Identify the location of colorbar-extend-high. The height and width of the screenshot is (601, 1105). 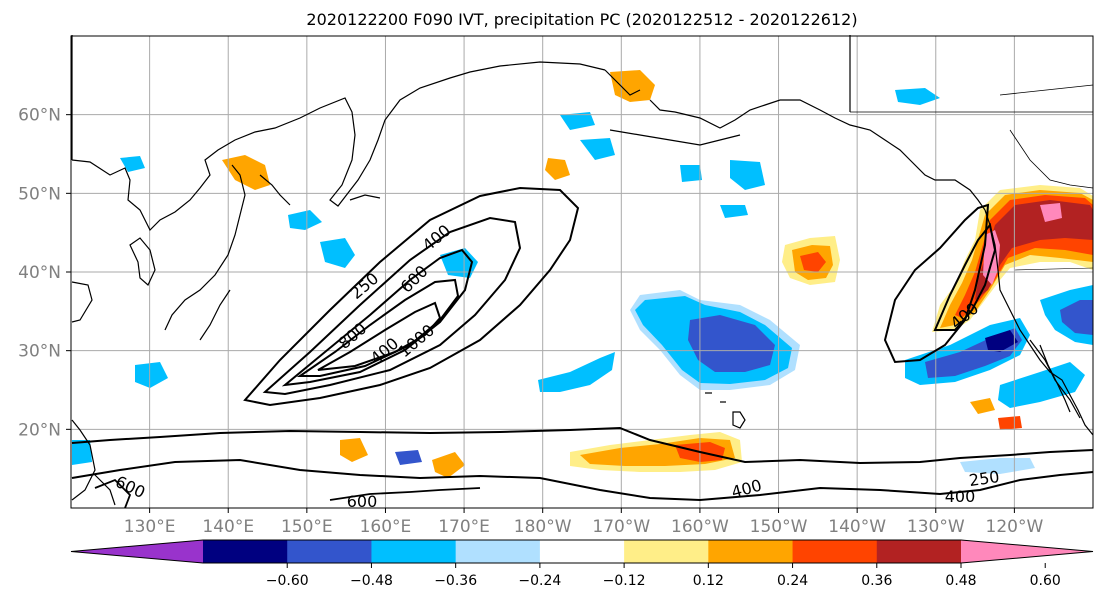
(1027, 551).